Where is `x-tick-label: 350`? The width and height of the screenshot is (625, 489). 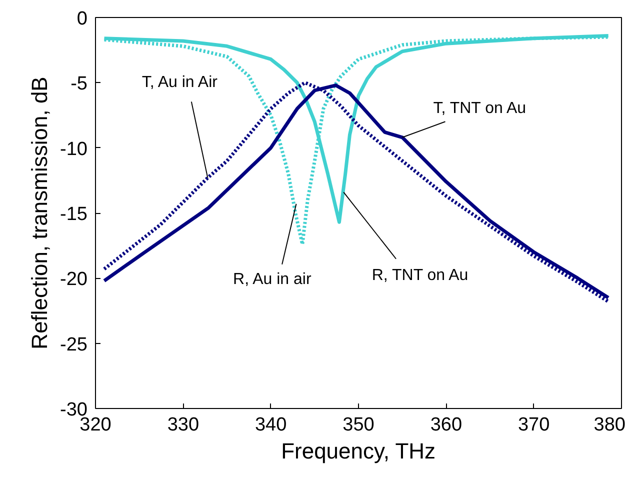 x-tick-label: 350 is located at coordinates (358, 425).